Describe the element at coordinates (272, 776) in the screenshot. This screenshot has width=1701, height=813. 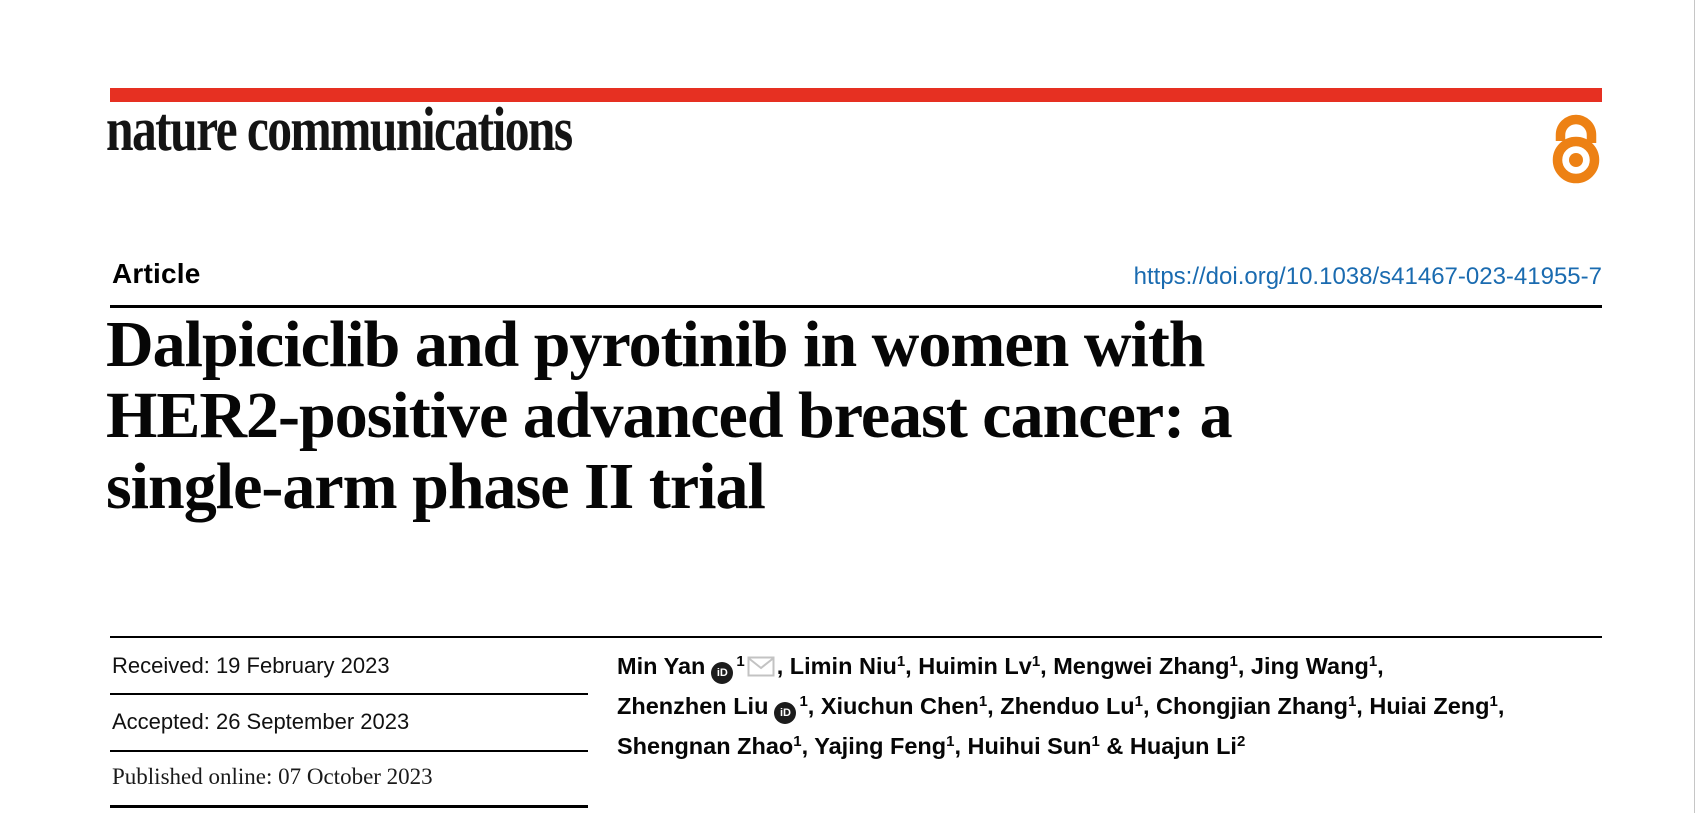
I see `published-date: Published online: 07 October 2023` at that location.